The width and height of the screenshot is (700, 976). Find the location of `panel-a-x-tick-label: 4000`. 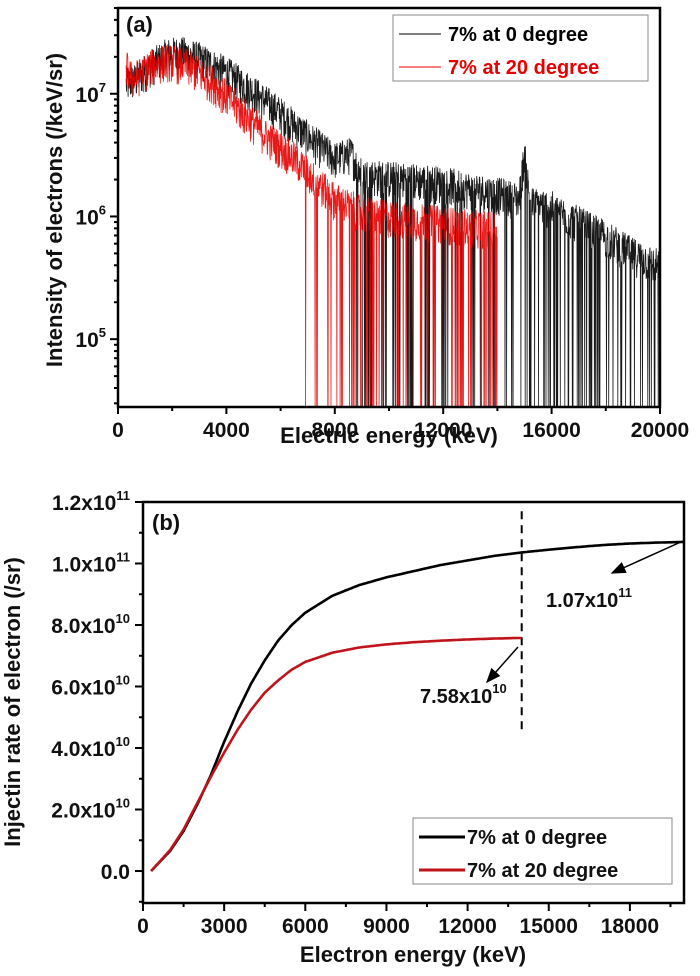

panel-a-x-tick-label: 4000 is located at coordinates (226, 430).